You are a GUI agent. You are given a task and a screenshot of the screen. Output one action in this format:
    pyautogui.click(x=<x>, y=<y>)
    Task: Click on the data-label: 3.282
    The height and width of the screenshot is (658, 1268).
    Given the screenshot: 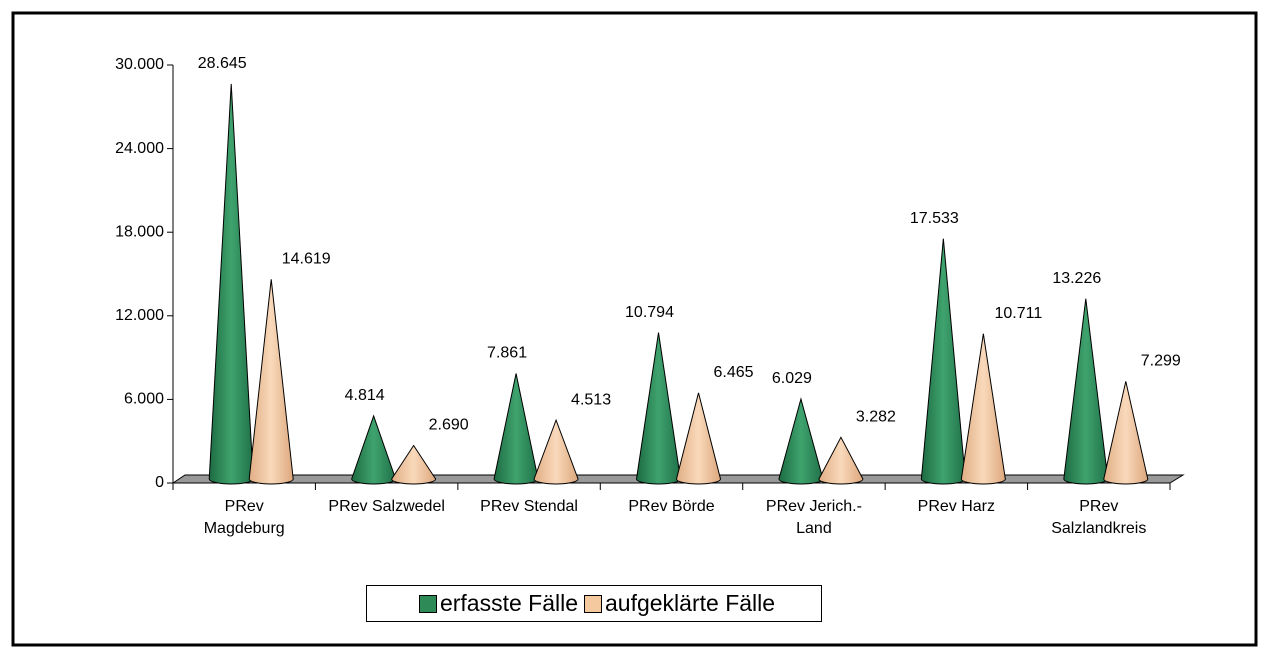 What is the action you would take?
    pyautogui.click(x=876, y=416)
    